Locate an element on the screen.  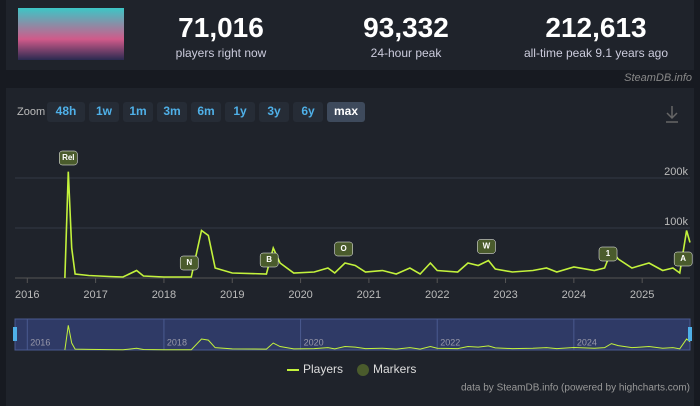
x-tick-label: 2025 is located at coordinates (642, 295).